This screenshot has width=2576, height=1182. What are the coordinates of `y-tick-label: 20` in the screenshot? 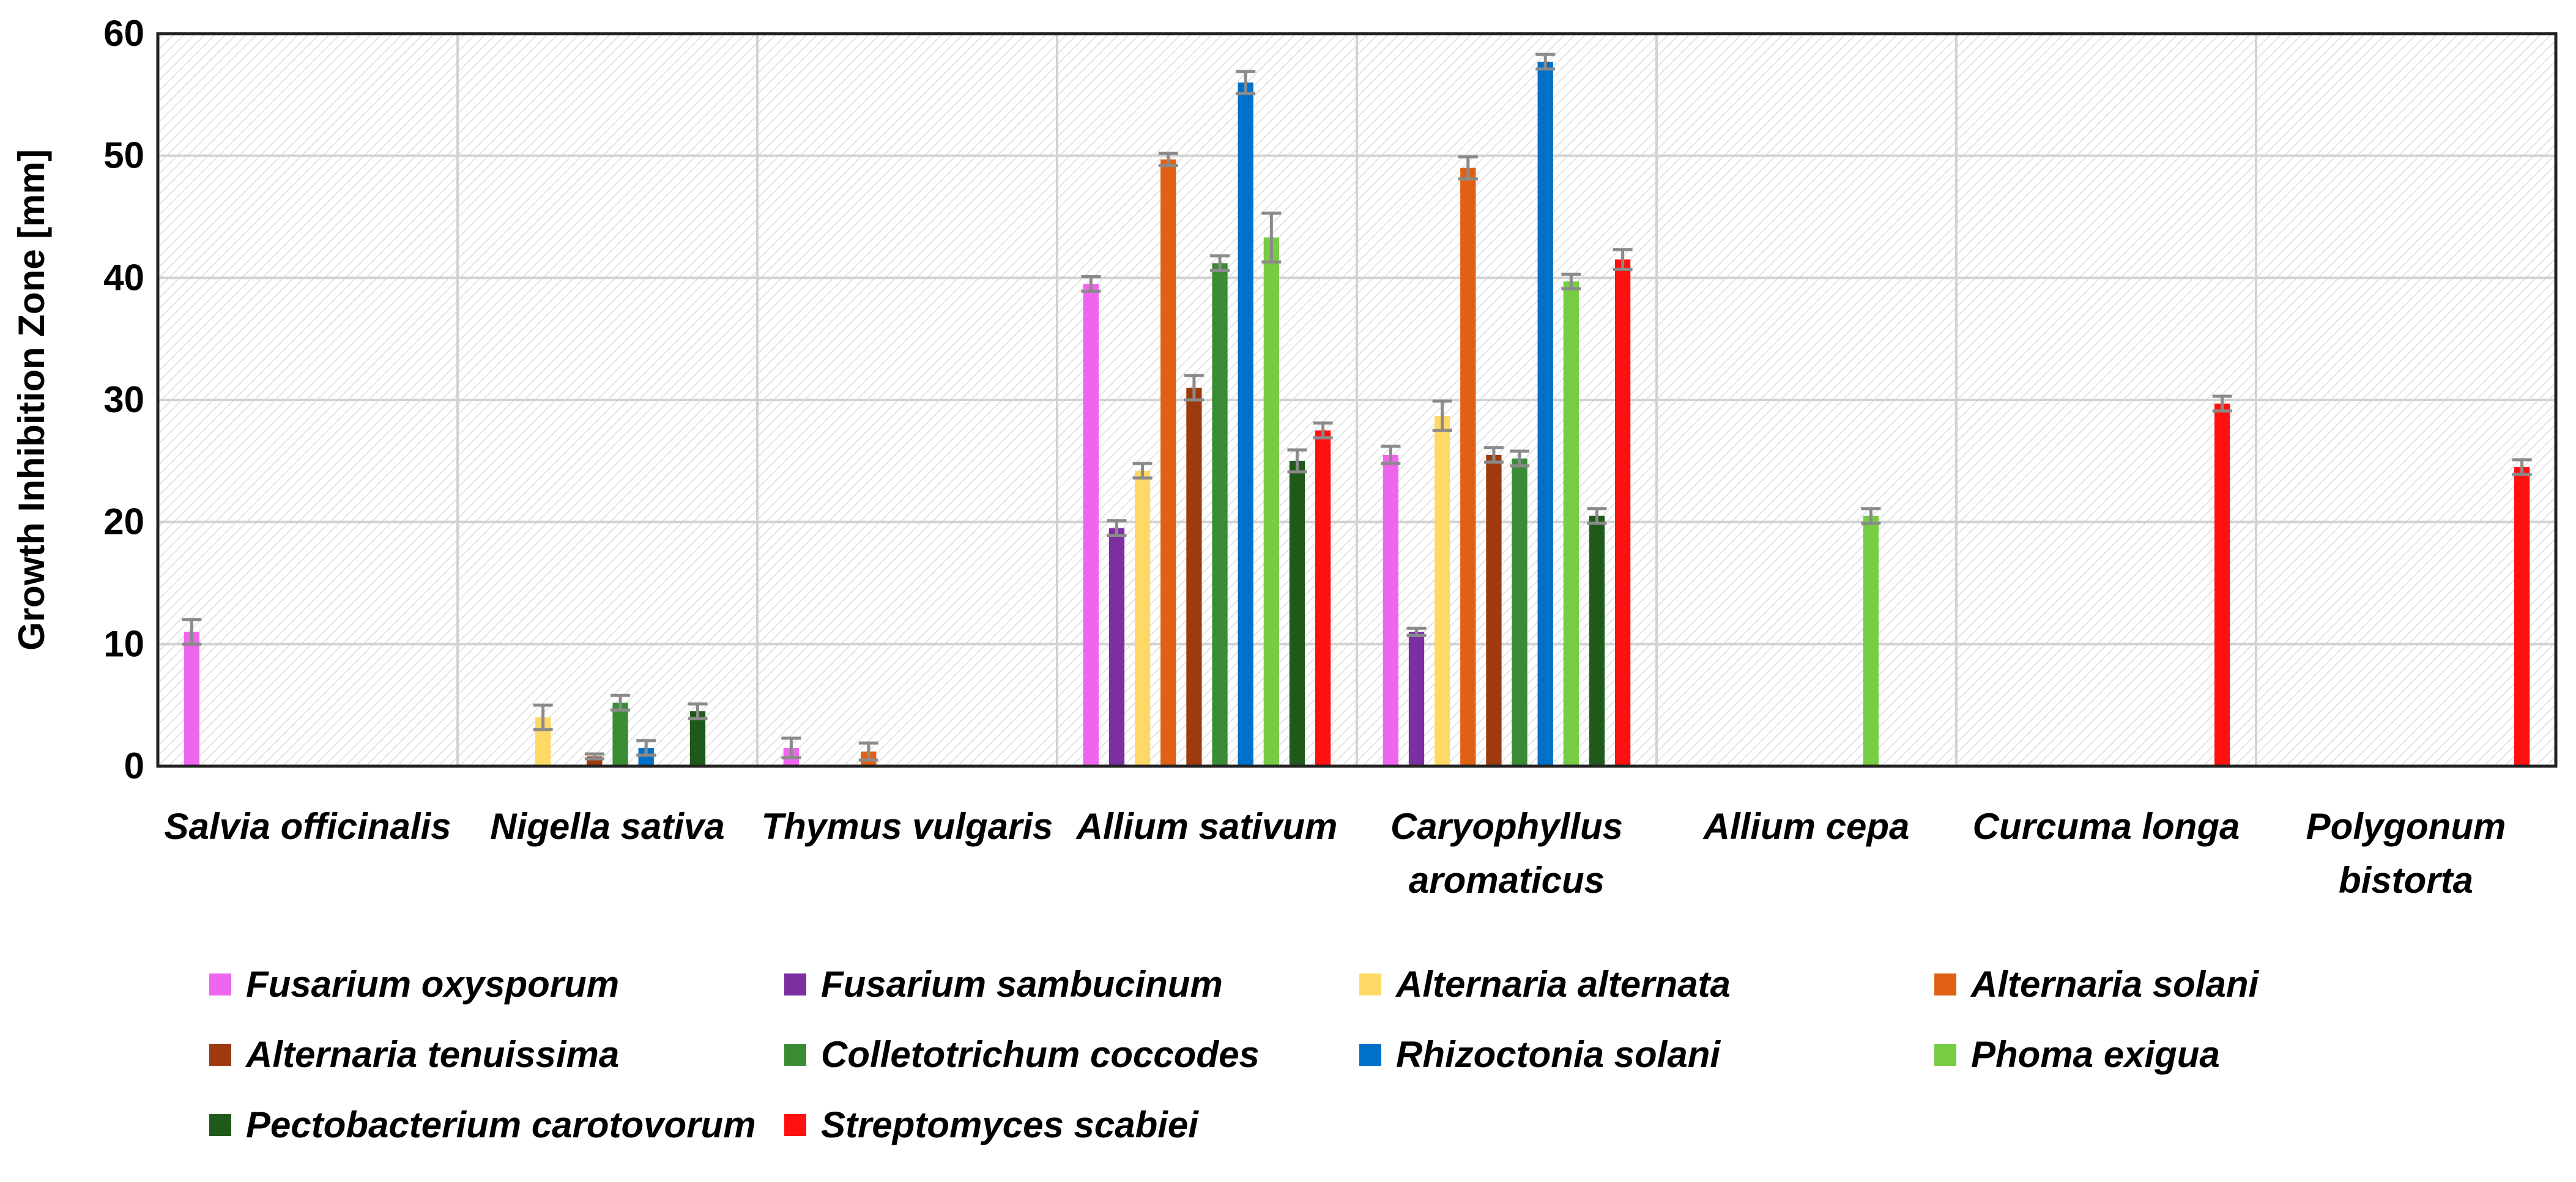 It's located at (123, 521).